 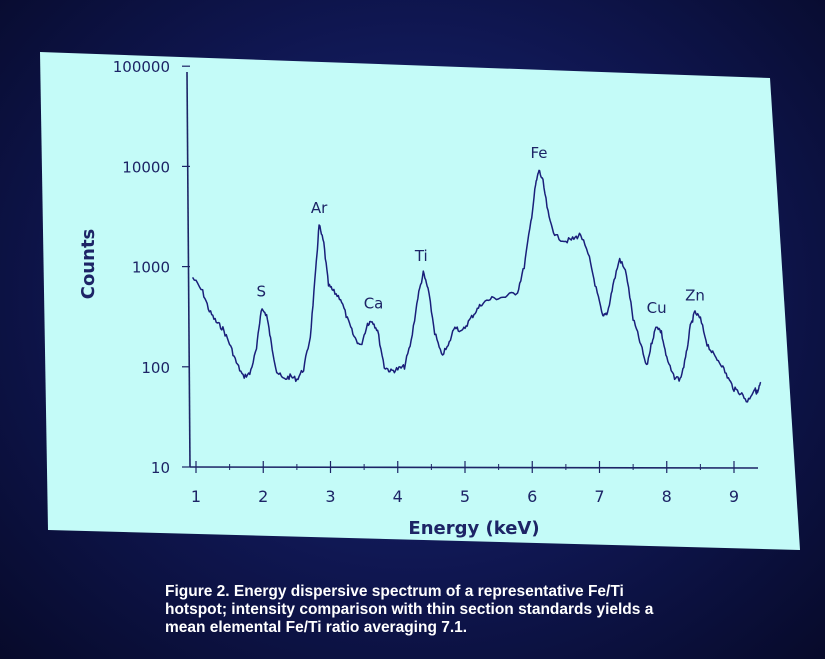 What do you see at coordinates (263, 496) in the screenshot?
I see `x-tick-label: 2` at bounding box center [263, 496].